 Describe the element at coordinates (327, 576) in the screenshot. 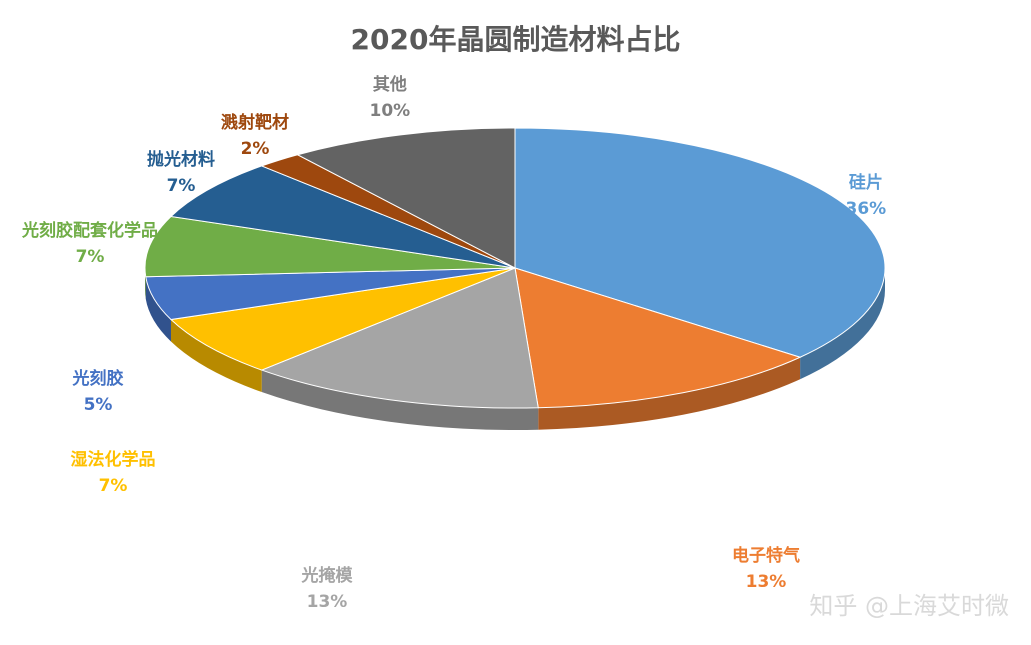

I see `slice-name-2: 光掩模` at that location.